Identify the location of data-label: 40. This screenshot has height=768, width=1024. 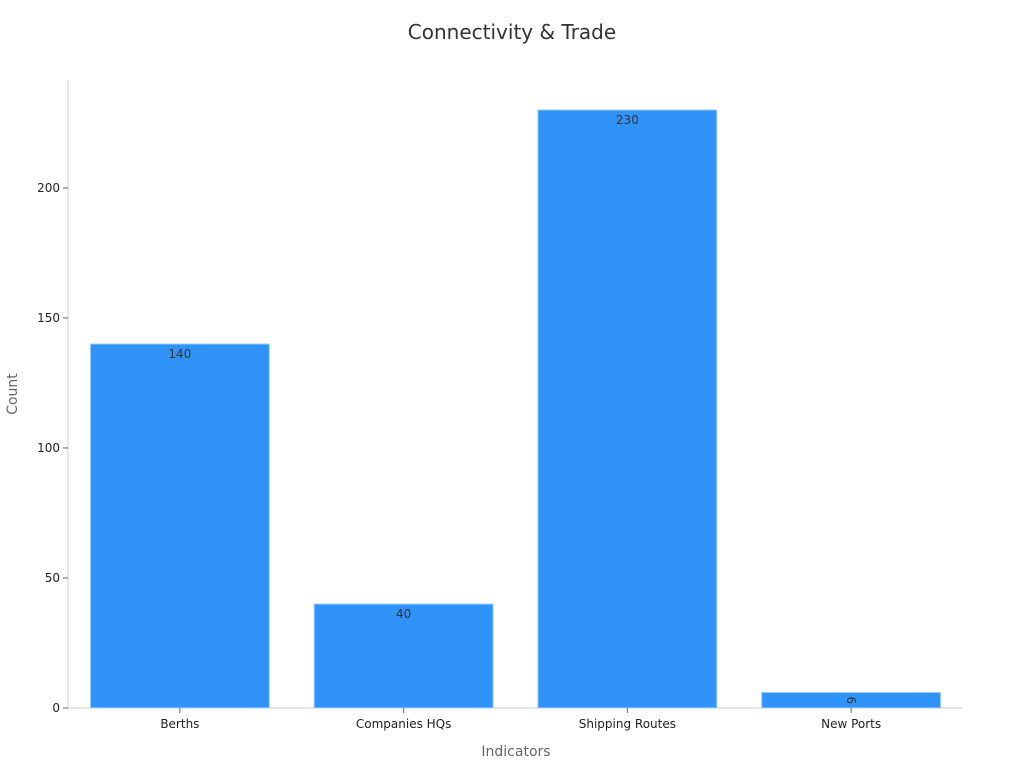
(403, 614).